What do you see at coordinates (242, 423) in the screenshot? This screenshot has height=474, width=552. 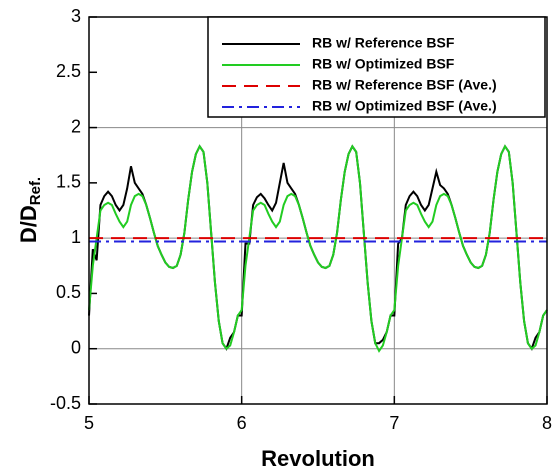 I see `x-tick-label: 6` at bounding box center [242, 423].